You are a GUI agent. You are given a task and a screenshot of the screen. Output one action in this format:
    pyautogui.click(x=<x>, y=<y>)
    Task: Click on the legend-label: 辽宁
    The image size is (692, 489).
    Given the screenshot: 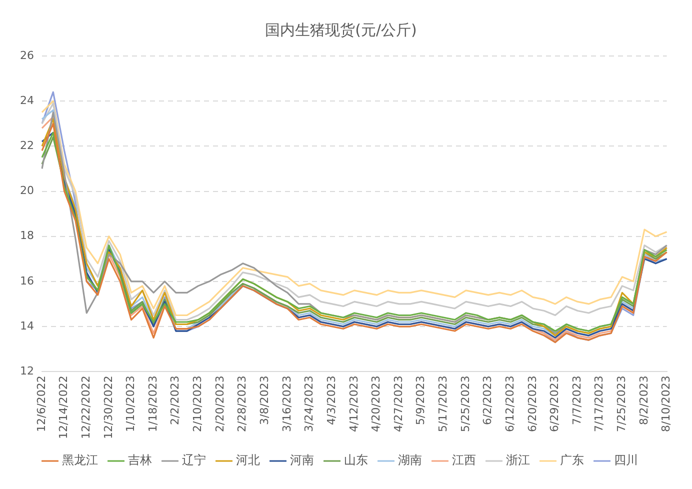 What is the action you would take?
    pyautogui.click(x=194, y=460)
    